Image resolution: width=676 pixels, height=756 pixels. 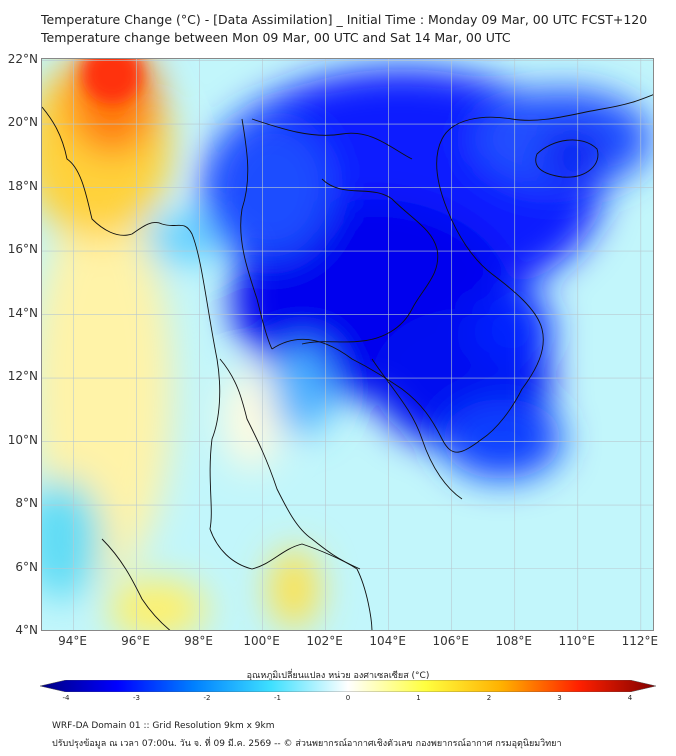 What do you see at coordinates (112, 81) in the screenshot?
I see `hot-spot` at bounding box center [112, 81].